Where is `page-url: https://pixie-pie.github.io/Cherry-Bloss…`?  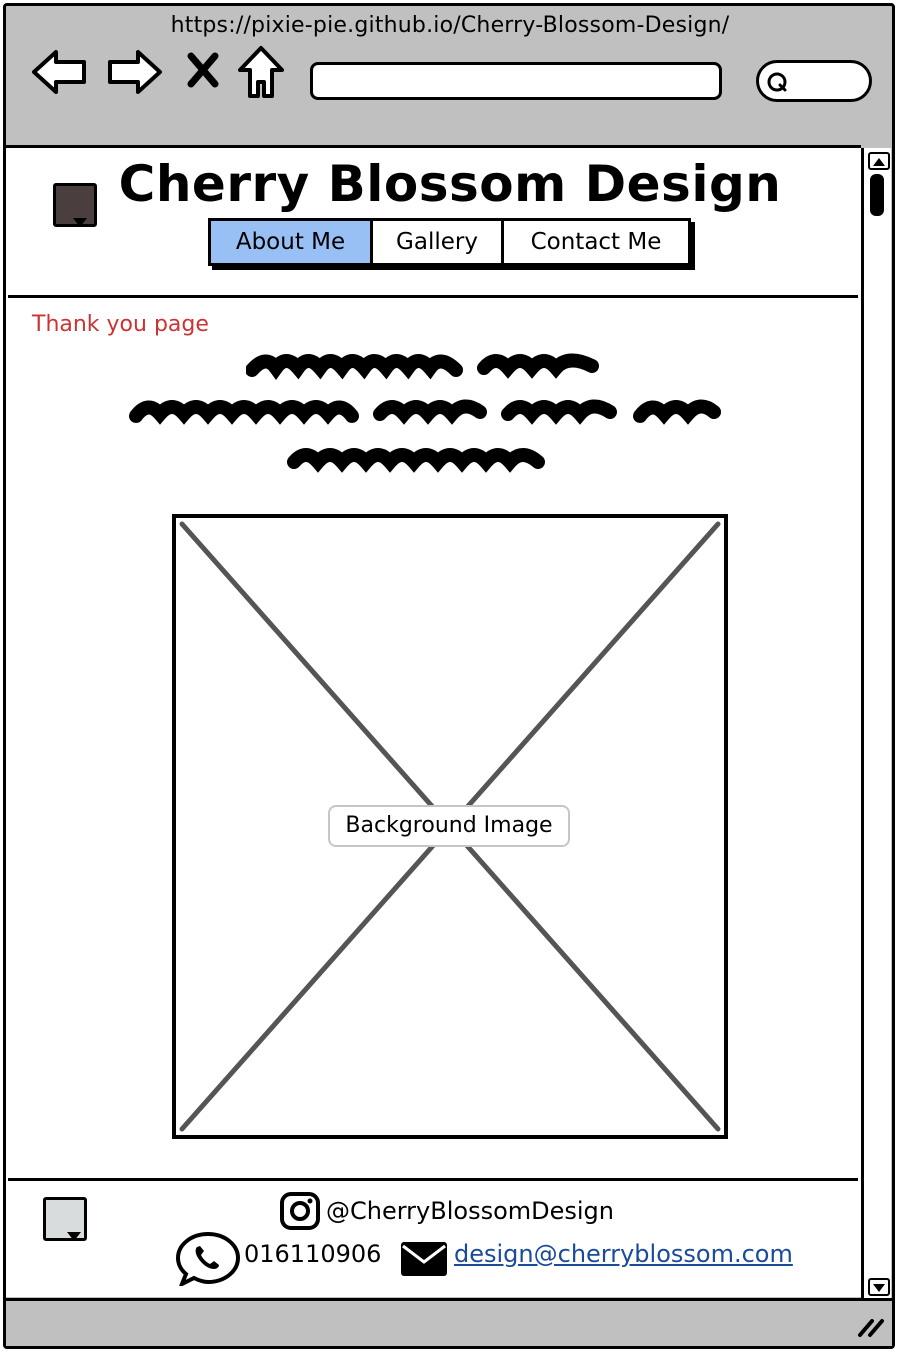 page-url: https://pixie-pie.github.io/Cherry-Bloss… is located at coordinates (450, 25).